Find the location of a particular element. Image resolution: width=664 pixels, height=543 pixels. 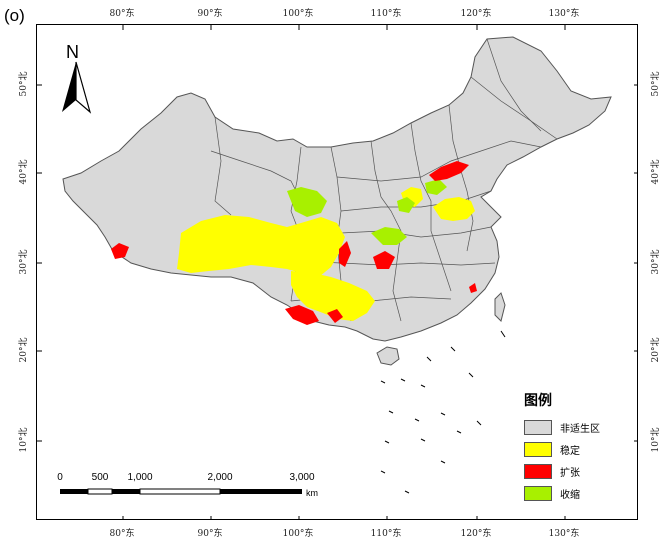

lon-tick-top-90: 90°东 is located at coordinates (210, 14).